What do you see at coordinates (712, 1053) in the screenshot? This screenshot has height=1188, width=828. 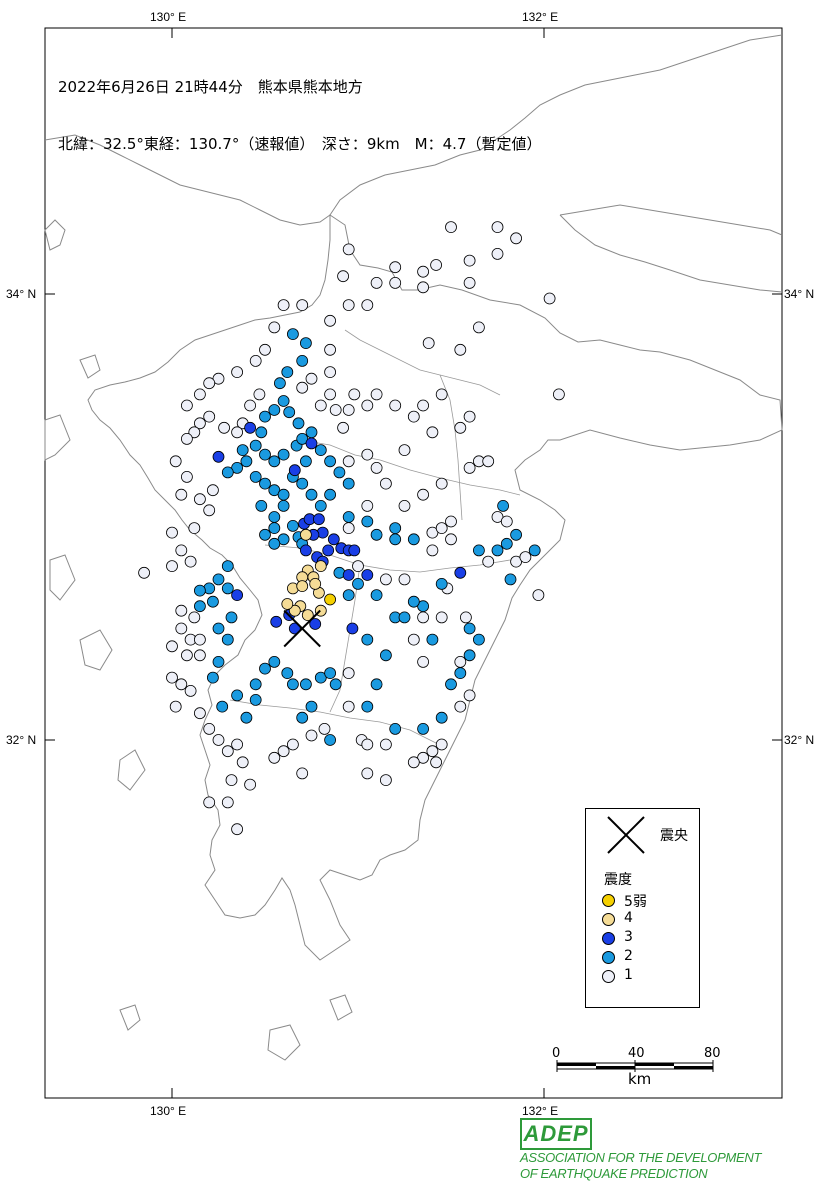 I see `scale-tick-80: 80` at bounding box center [712, 1053].